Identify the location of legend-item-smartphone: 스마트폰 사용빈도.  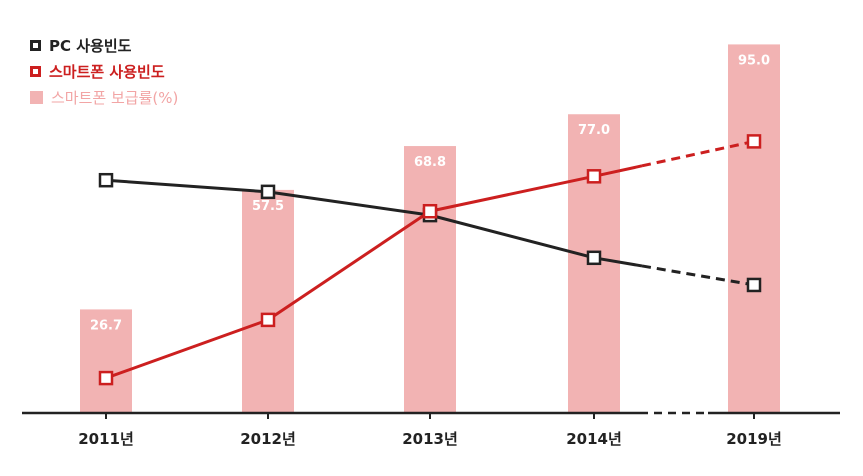
(104, 71).